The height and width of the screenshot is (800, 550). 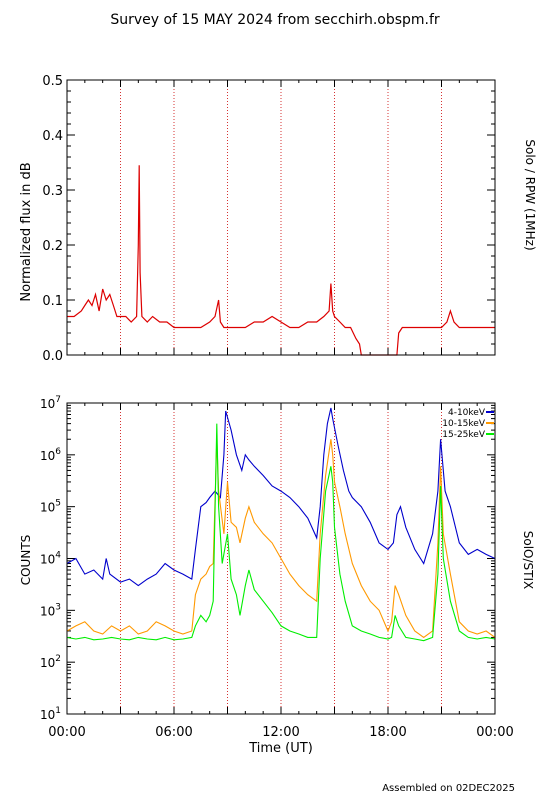 I want to click on x-tick-label: 12:00, so click(x=280, y=732).